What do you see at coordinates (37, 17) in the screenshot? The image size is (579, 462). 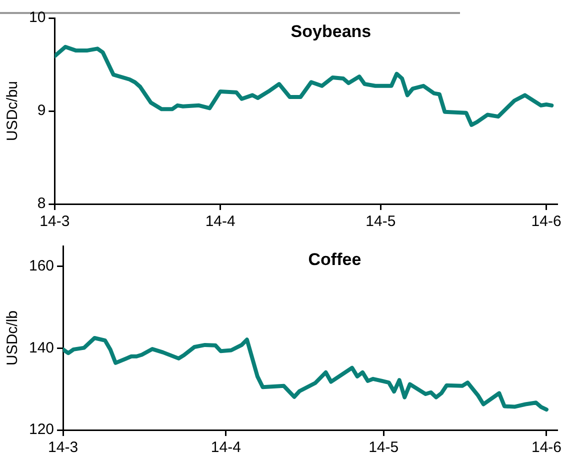 I see `y-tick-label: 10` at bounding box center [37, 17].